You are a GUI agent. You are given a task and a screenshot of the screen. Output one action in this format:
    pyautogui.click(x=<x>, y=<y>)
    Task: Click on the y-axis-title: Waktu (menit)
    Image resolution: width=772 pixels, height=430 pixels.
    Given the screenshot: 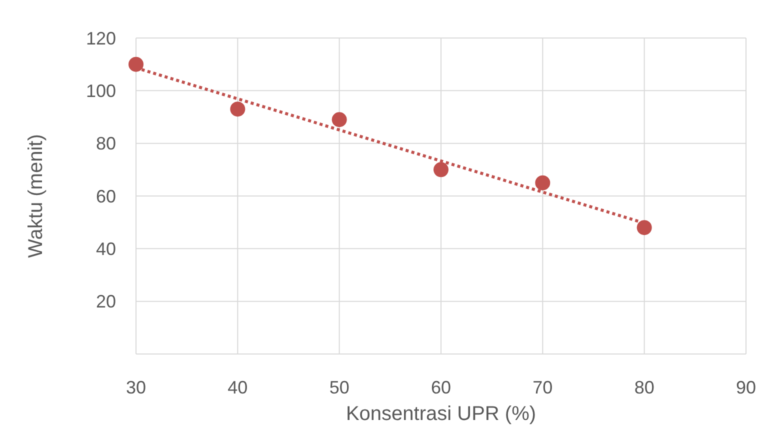 What is the action you would take?
    pyautogui.click(x=36, y=196)
    